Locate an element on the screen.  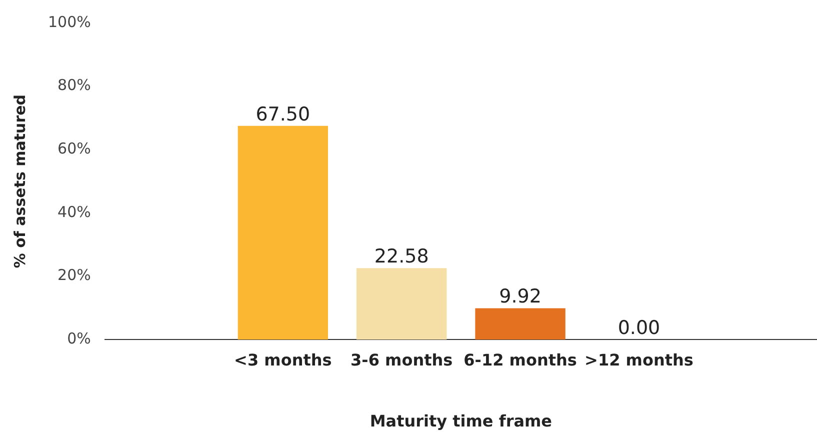
data-label: 9.92 is located at coordinates (520, 297).